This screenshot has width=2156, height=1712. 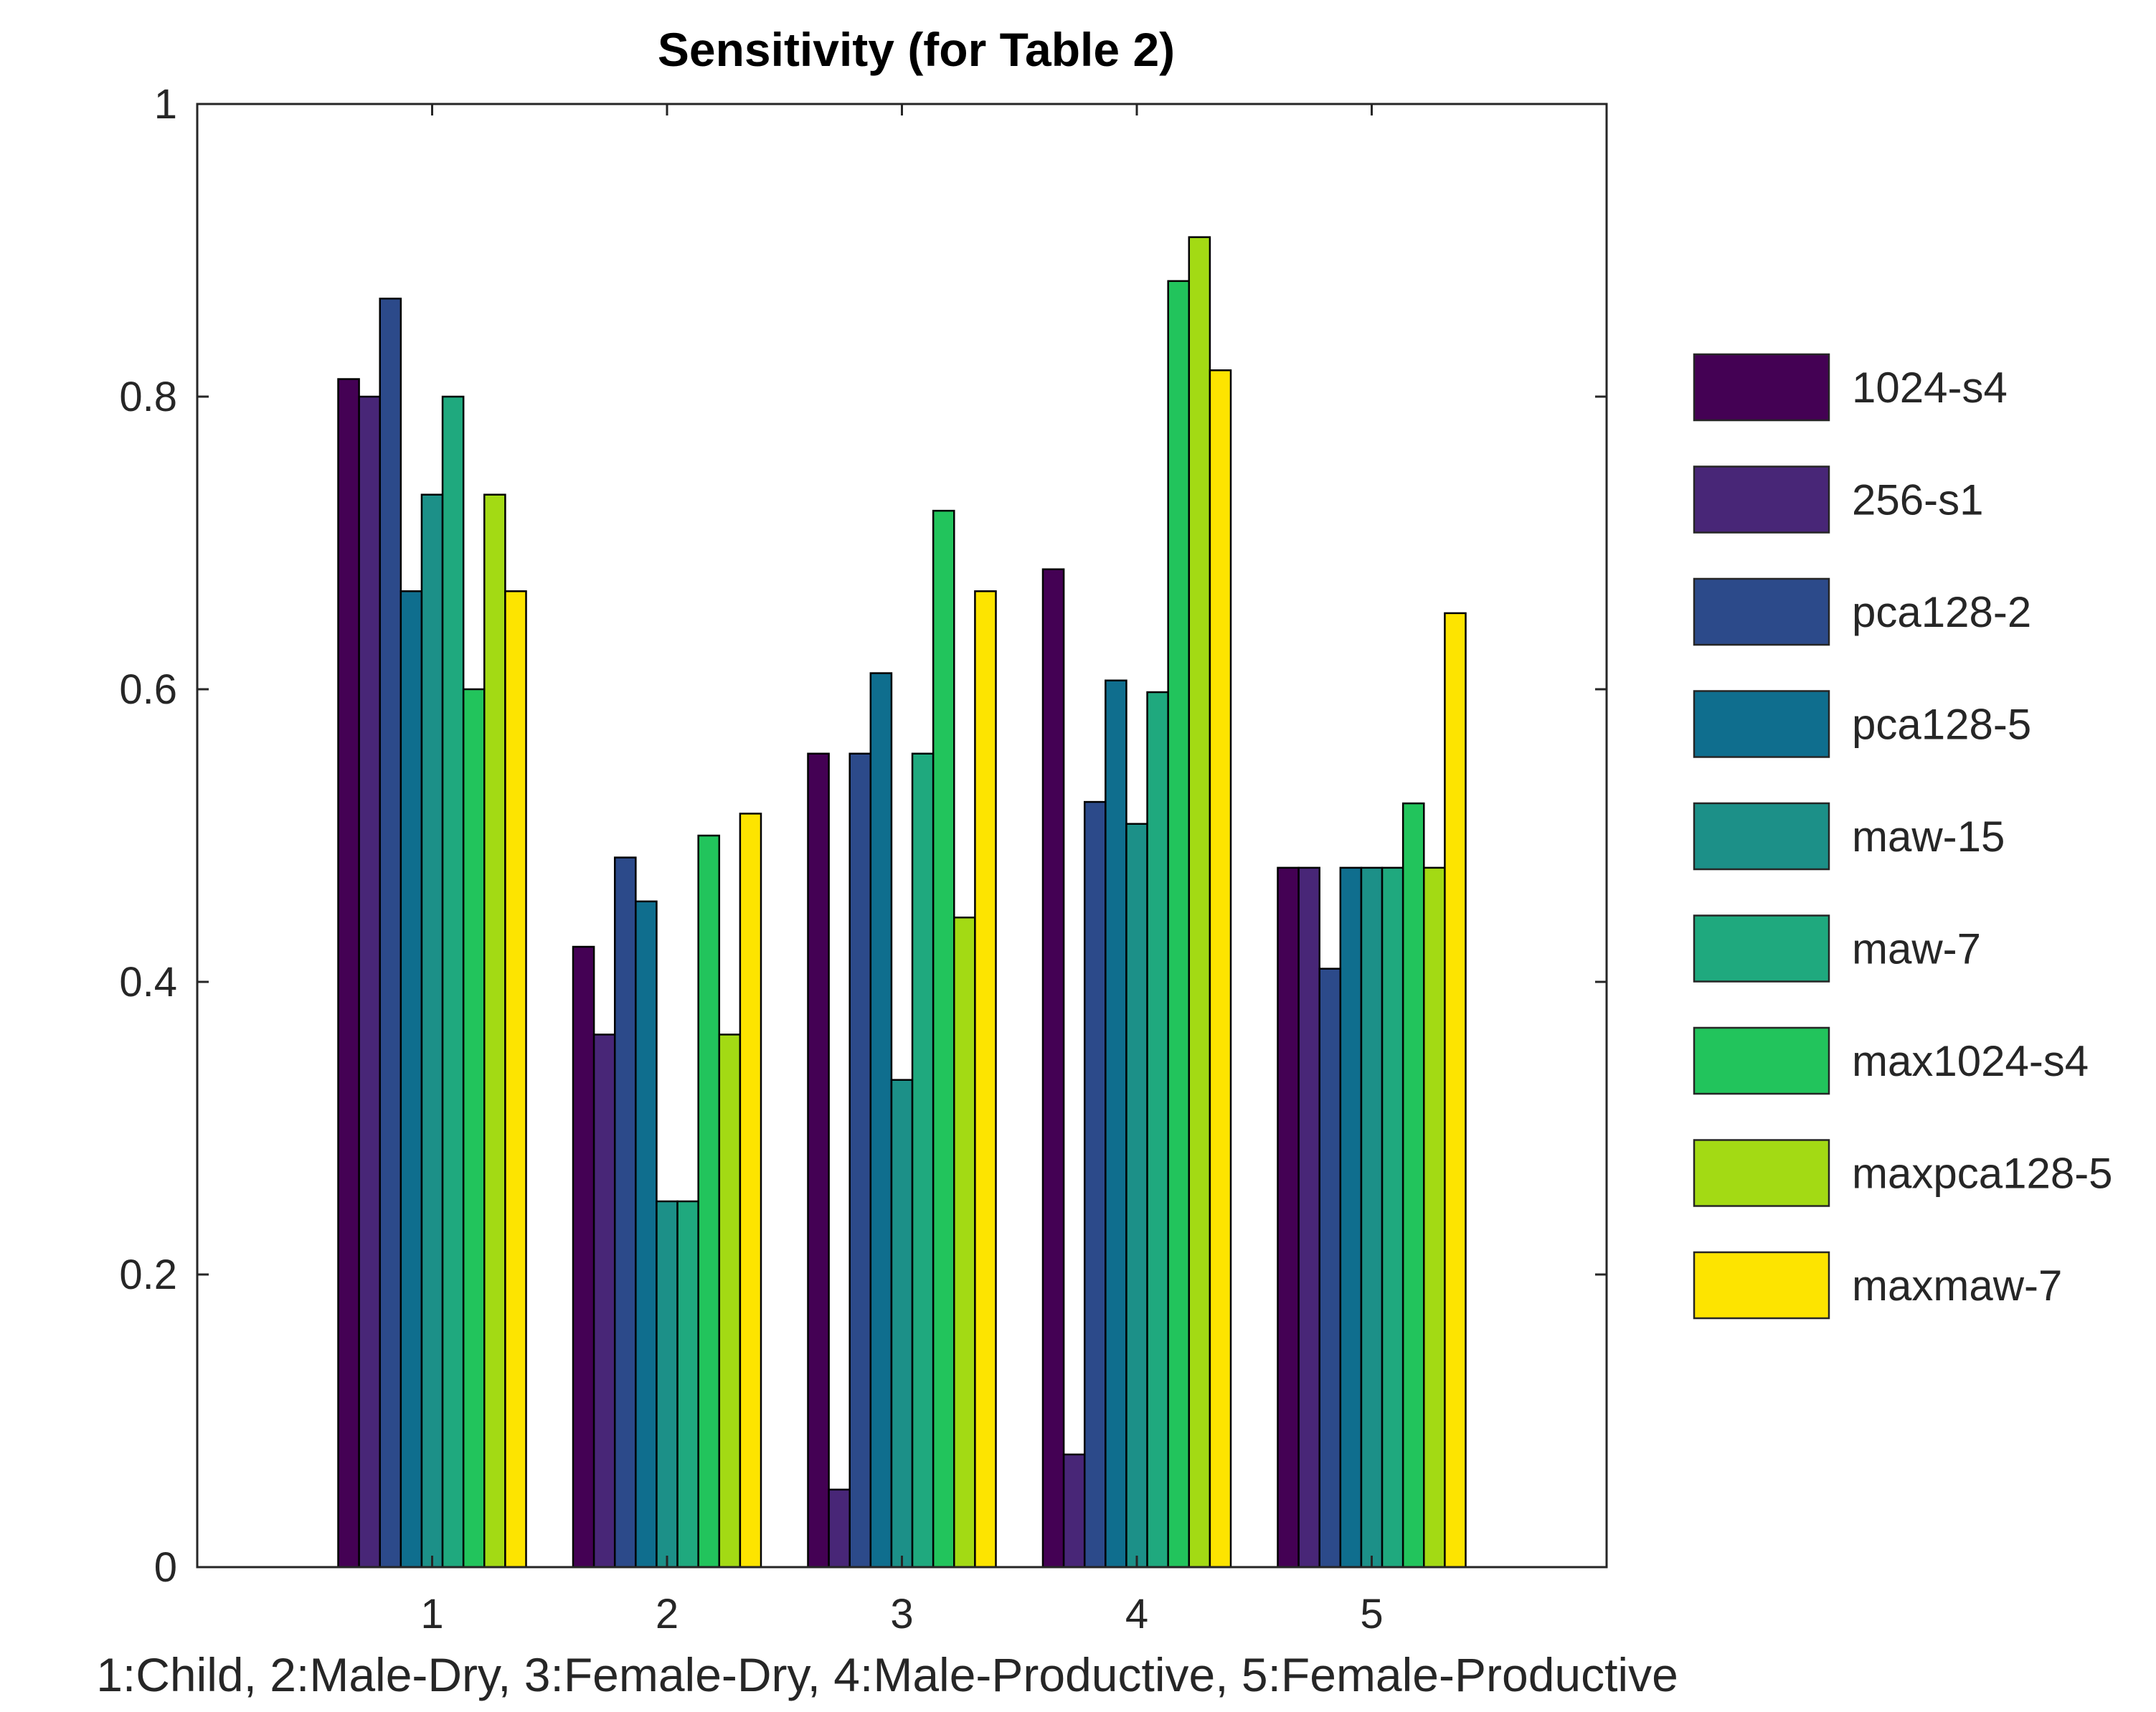 I want to click on y-tick-label: 0.6, so click(x=148, y=689).